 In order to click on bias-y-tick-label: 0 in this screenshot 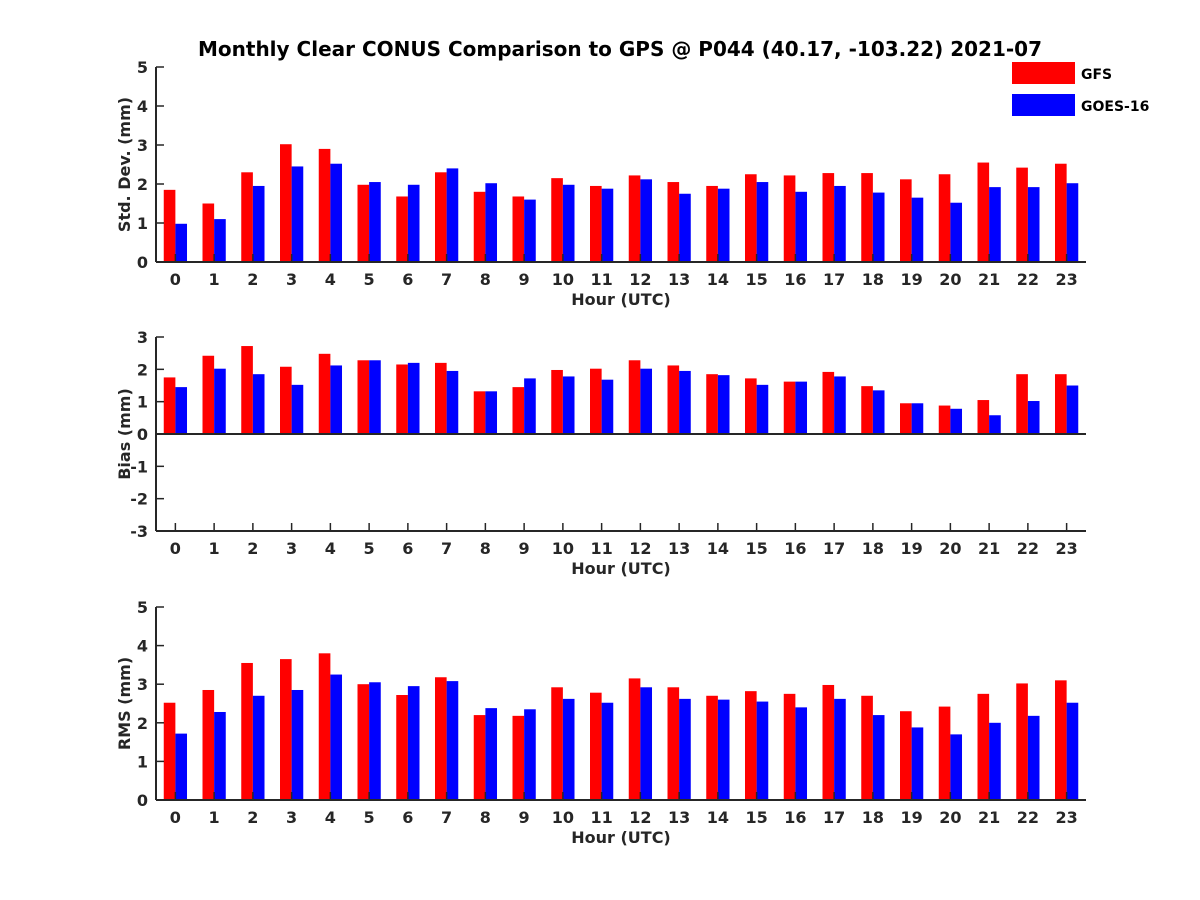, I will do `click(142, 434)`.